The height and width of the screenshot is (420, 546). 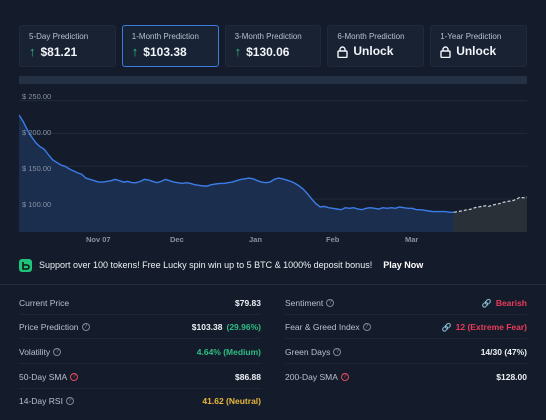 What do you see at coordinates (140, 377) in the screenshot?
I see `stat-50-day-sma: 50-Day SMA? $86.88` at bounding box center [140, 377].